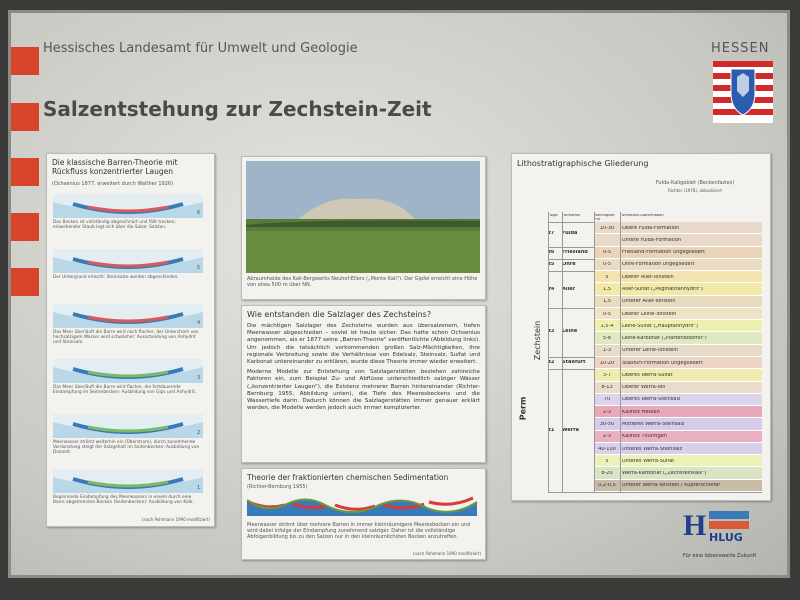 The image size is (800, 600). I want to click on hlug-logo: H HLUG Für eine lebenswerte Zukunft, so click(720, 534).